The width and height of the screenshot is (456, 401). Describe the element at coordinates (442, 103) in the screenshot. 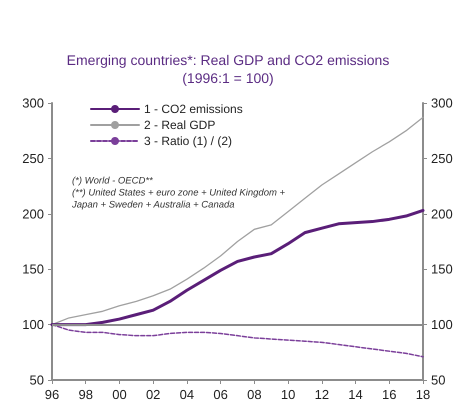

I see `y2-tick-label: 300` at that location.